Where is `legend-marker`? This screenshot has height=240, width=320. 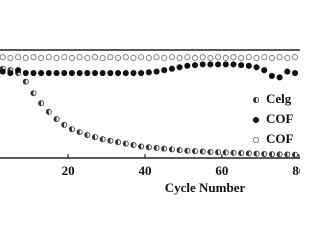 legend-marker is located at coordinates (256, 120).